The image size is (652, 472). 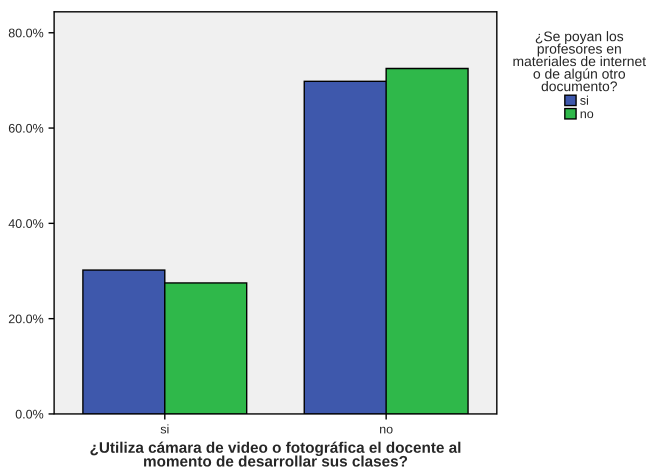 I want to click on legend-label: si, so click(x=584, y=100).